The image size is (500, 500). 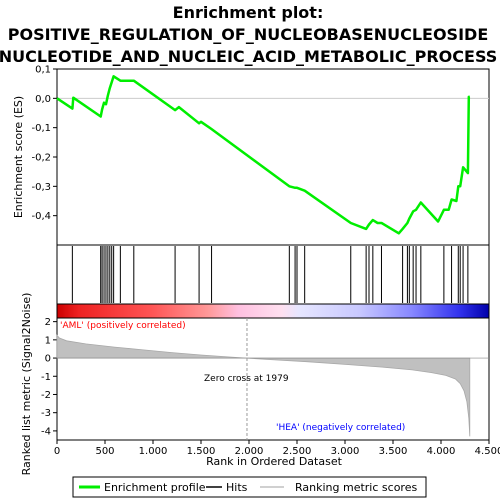 I want to click on x-tick-label: 4.500, so click(x=487, y=451).